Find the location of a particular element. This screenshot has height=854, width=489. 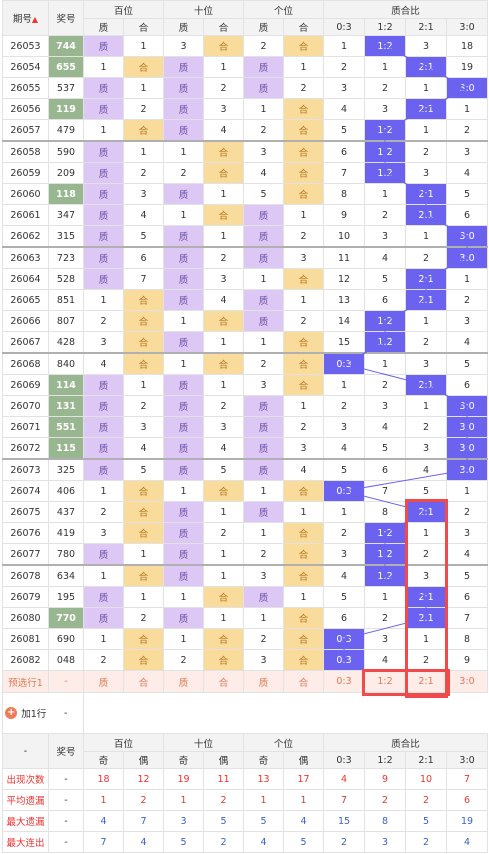

preselect-cell: 0:3 is located at coordinates (344, 681).